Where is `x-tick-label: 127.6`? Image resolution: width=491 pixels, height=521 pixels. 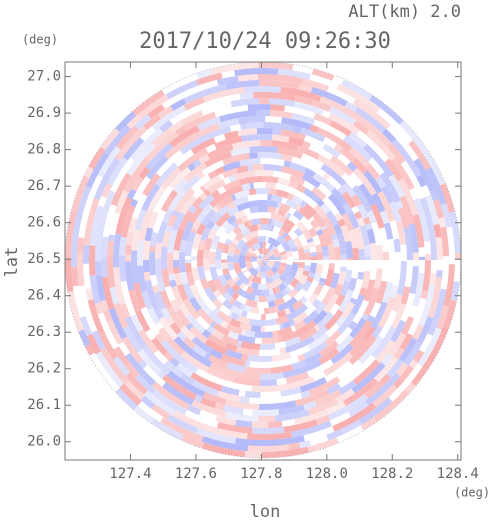 x-tick-label: 127.6 is located at coordinates (196, 474).